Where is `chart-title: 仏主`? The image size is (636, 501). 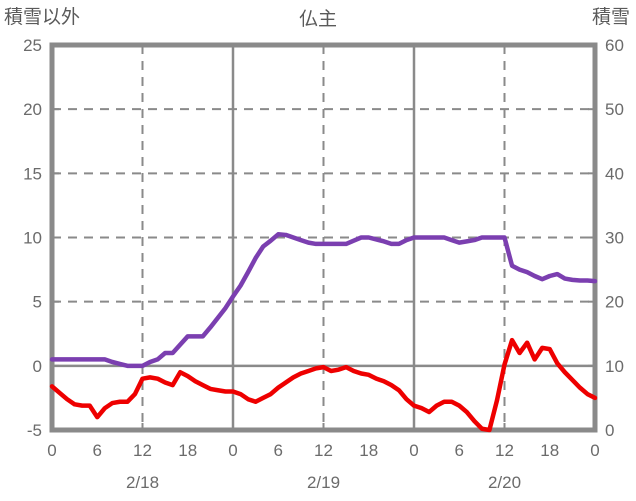 chart-title: 仏主 is located at coordinates (317, 19).